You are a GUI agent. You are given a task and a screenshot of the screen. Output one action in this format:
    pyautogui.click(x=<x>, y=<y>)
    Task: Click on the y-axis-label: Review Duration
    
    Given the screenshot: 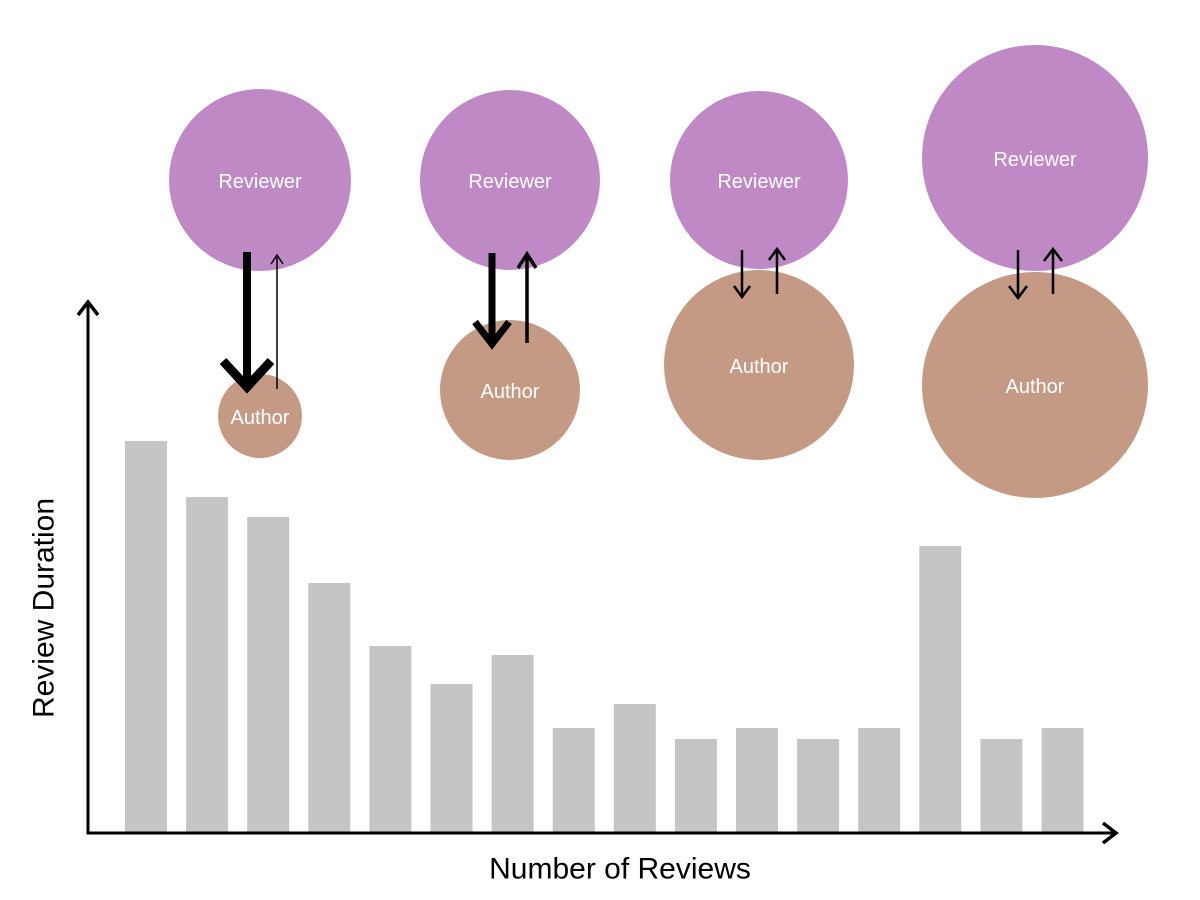 What is the action you would take?
    pyautogui.click(x=44, y=608)
    